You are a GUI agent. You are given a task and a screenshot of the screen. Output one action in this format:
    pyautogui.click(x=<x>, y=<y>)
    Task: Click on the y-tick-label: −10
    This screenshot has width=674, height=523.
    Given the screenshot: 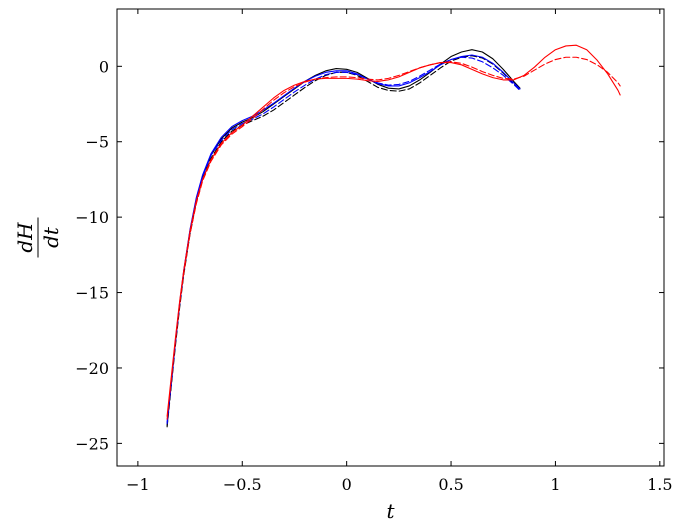 What is the action you would take?
    pyautogui.click(x=92, y=217)
    